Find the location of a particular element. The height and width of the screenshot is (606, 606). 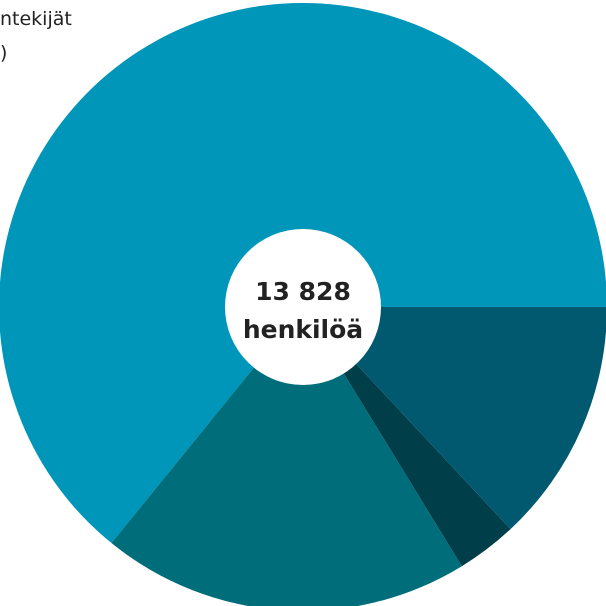

chart-title-line-1: ntekijät is located at coordinates (36, 19).